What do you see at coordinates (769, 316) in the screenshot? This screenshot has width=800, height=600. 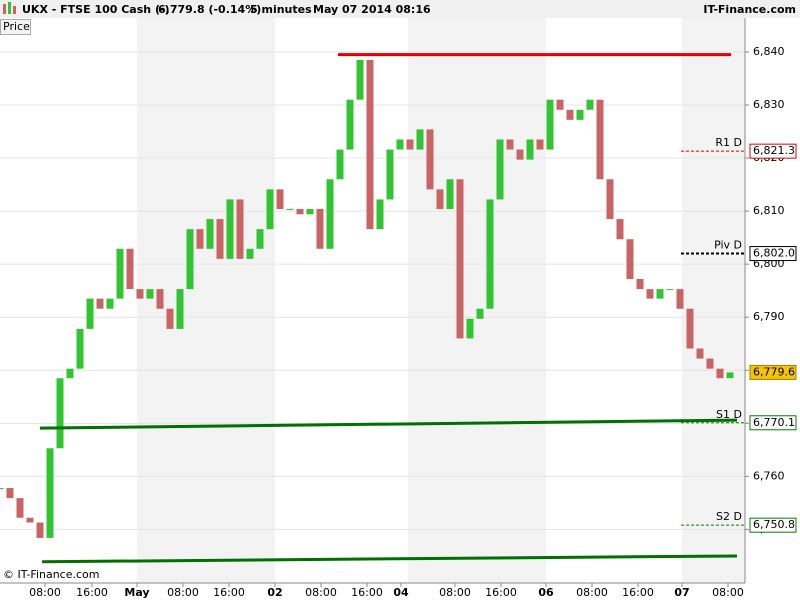 I see `y-tick-label: 6,790` at bounding box center [769, 316].